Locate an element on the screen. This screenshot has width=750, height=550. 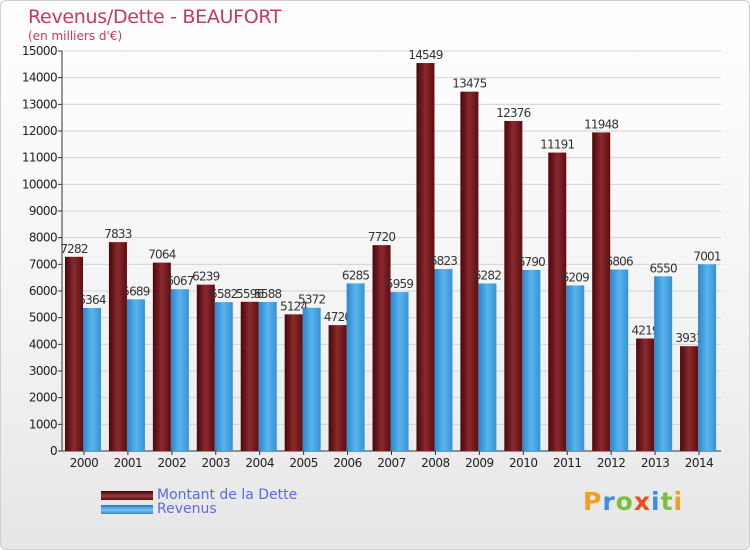
data-label: 12376 is located at coordinates (513, 113).